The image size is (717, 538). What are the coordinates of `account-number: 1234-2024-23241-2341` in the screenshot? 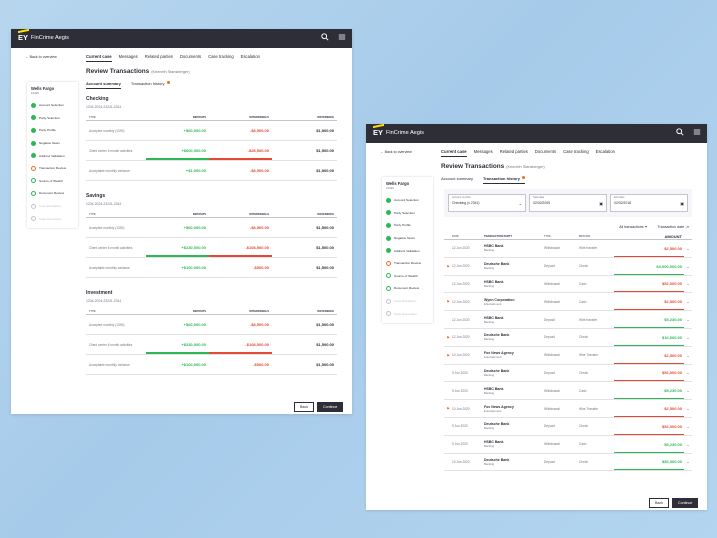 It's located at (104, 204).